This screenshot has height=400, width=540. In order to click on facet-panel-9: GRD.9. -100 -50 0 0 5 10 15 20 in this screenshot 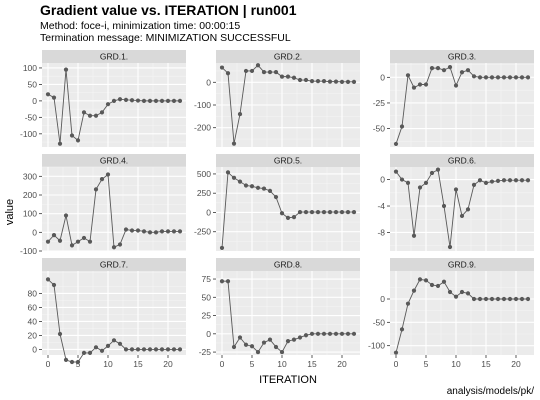, I will do `click(451, 313)`.